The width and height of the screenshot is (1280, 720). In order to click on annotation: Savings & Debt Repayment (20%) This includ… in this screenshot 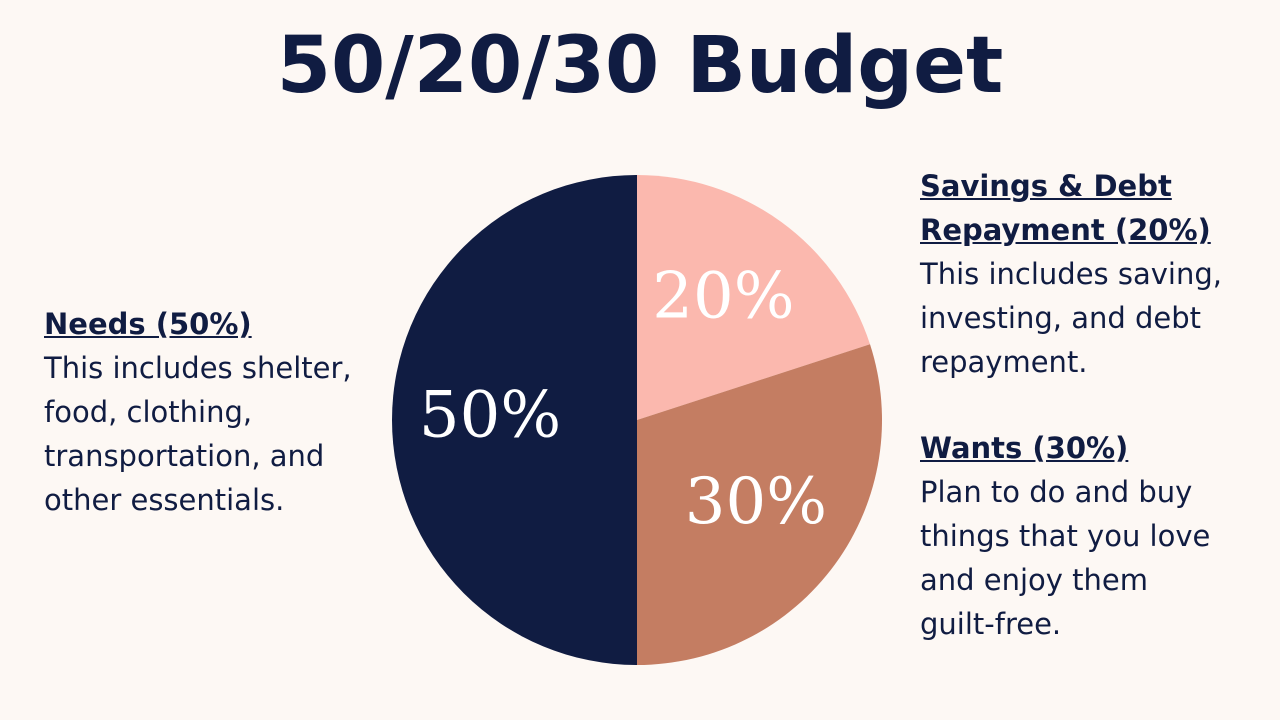, I will do `click(1071, 274)`.